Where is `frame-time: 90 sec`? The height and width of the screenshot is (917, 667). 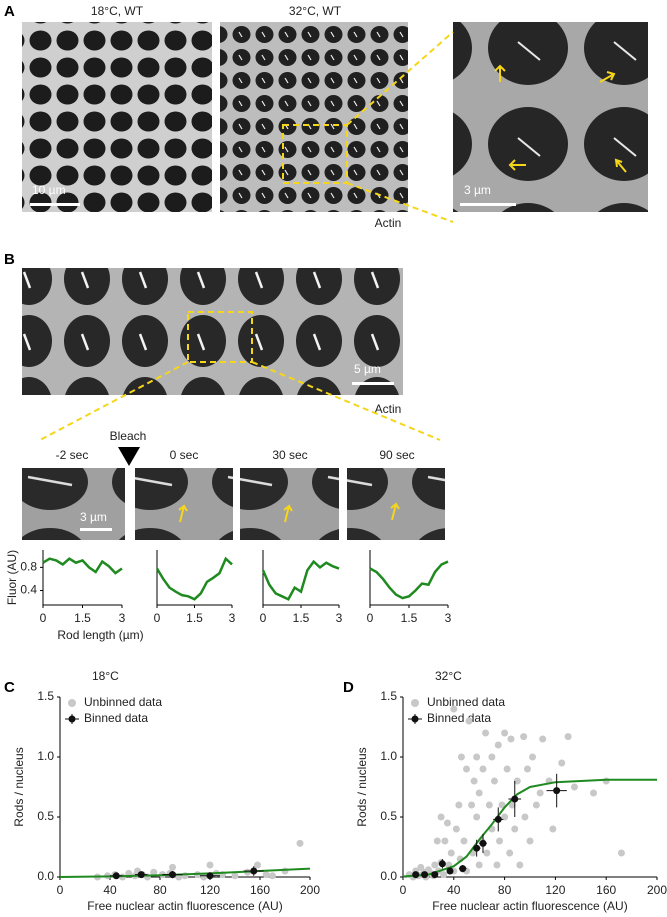 frame-time: 90 sec is located at coordinates (396, 455).